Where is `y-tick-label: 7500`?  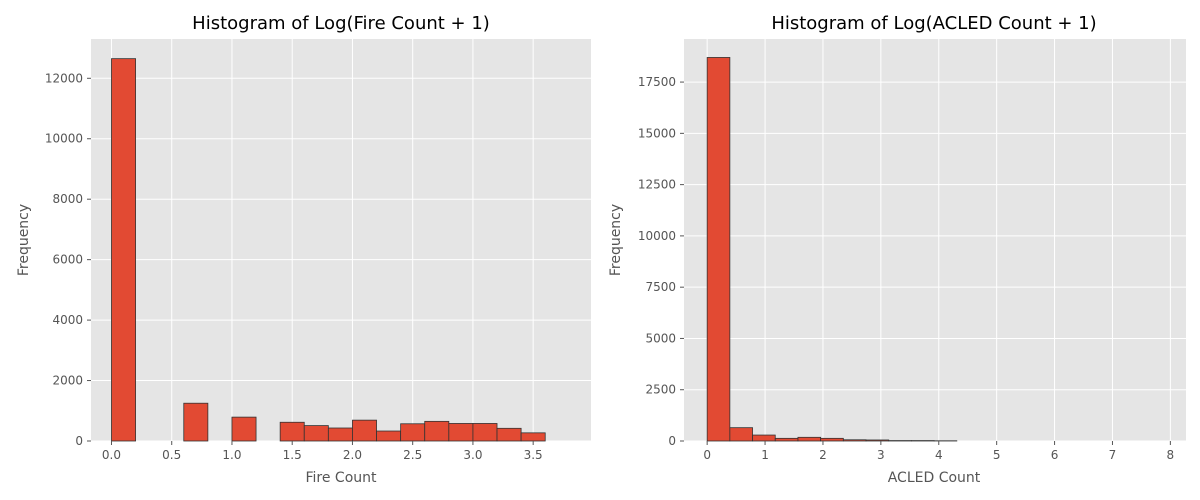 y-tick-label: 7500 is located at coordinates (660, 287).